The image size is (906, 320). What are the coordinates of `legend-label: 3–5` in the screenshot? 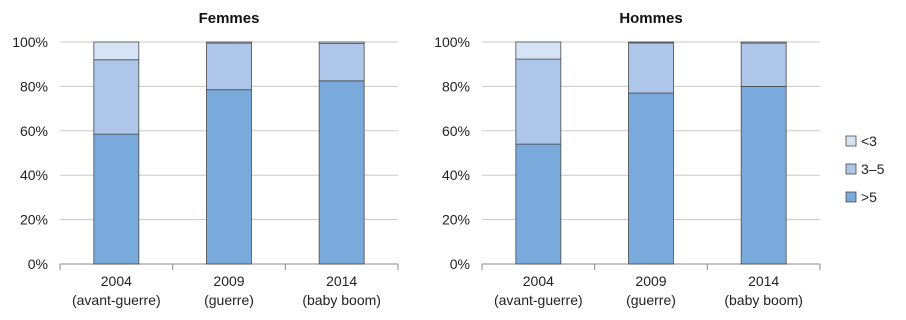 It's located at (873, 169).